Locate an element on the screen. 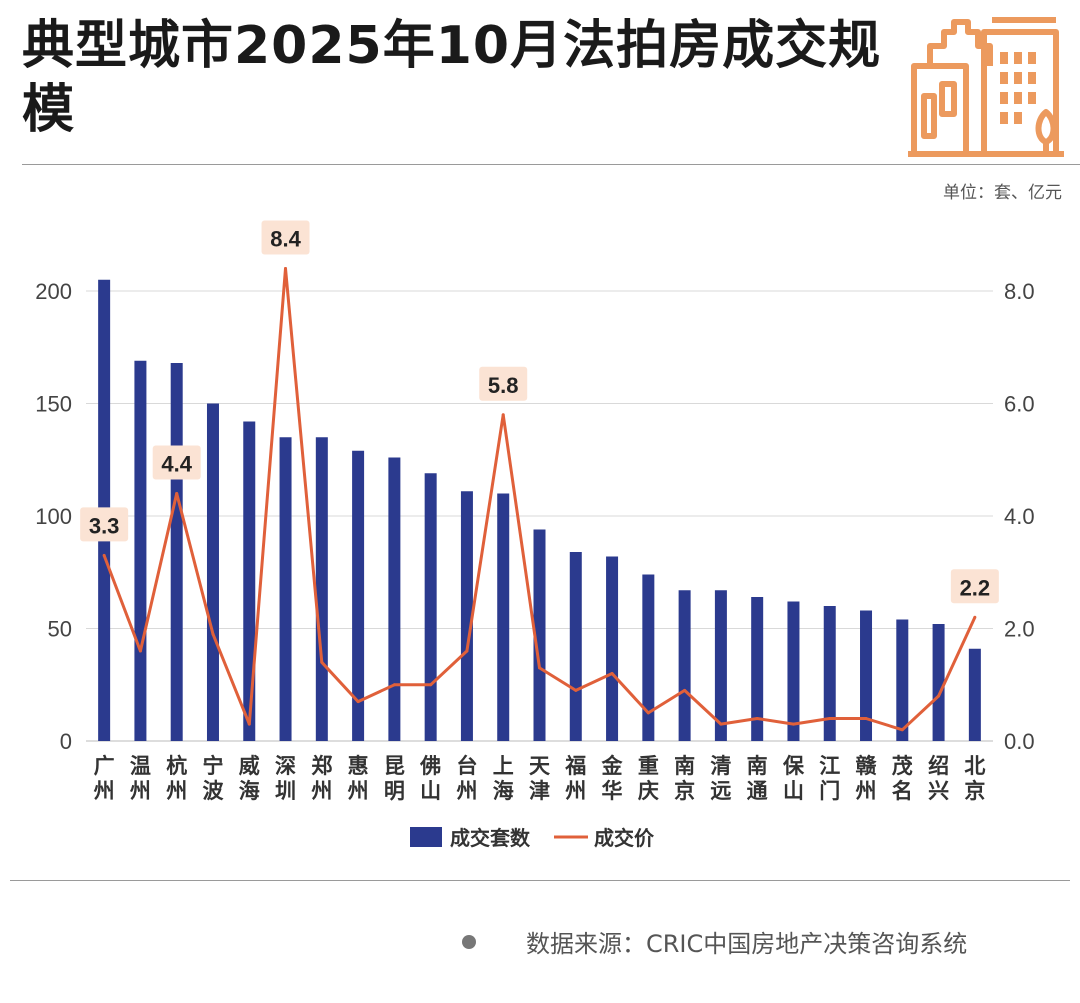 The height and width of the screenshot is (1003, 1080). price-point-广州 is located at coordinates (104, 555).